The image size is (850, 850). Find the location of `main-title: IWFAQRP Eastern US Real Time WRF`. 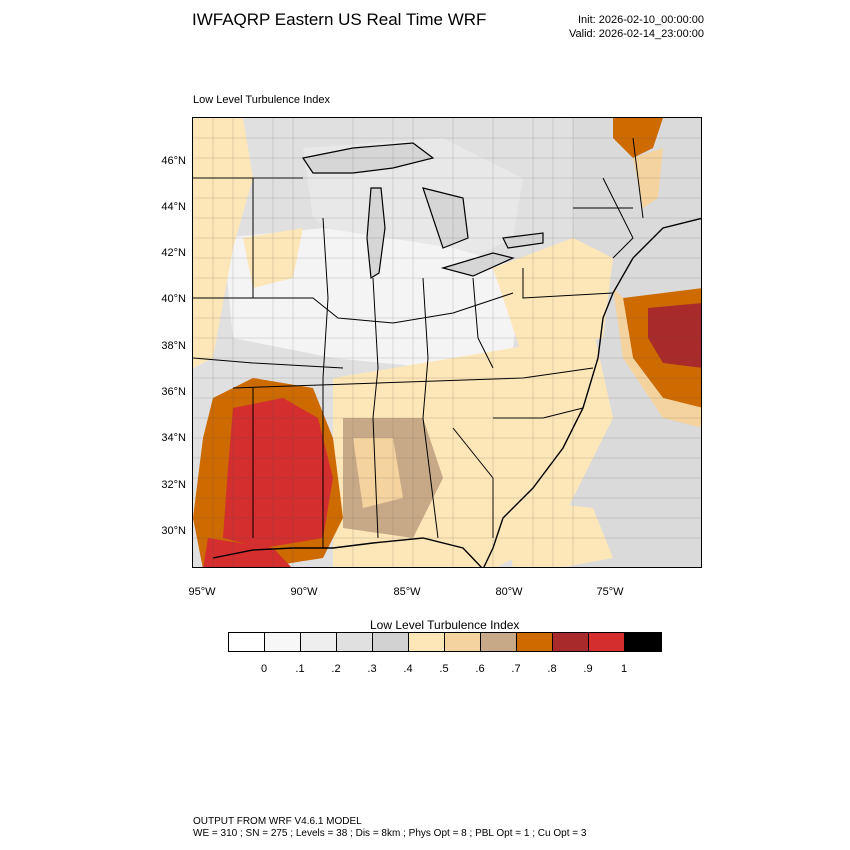

main-title: IWFAQRP Eastern US Real Time WRF is located at coordinates (339, 19).